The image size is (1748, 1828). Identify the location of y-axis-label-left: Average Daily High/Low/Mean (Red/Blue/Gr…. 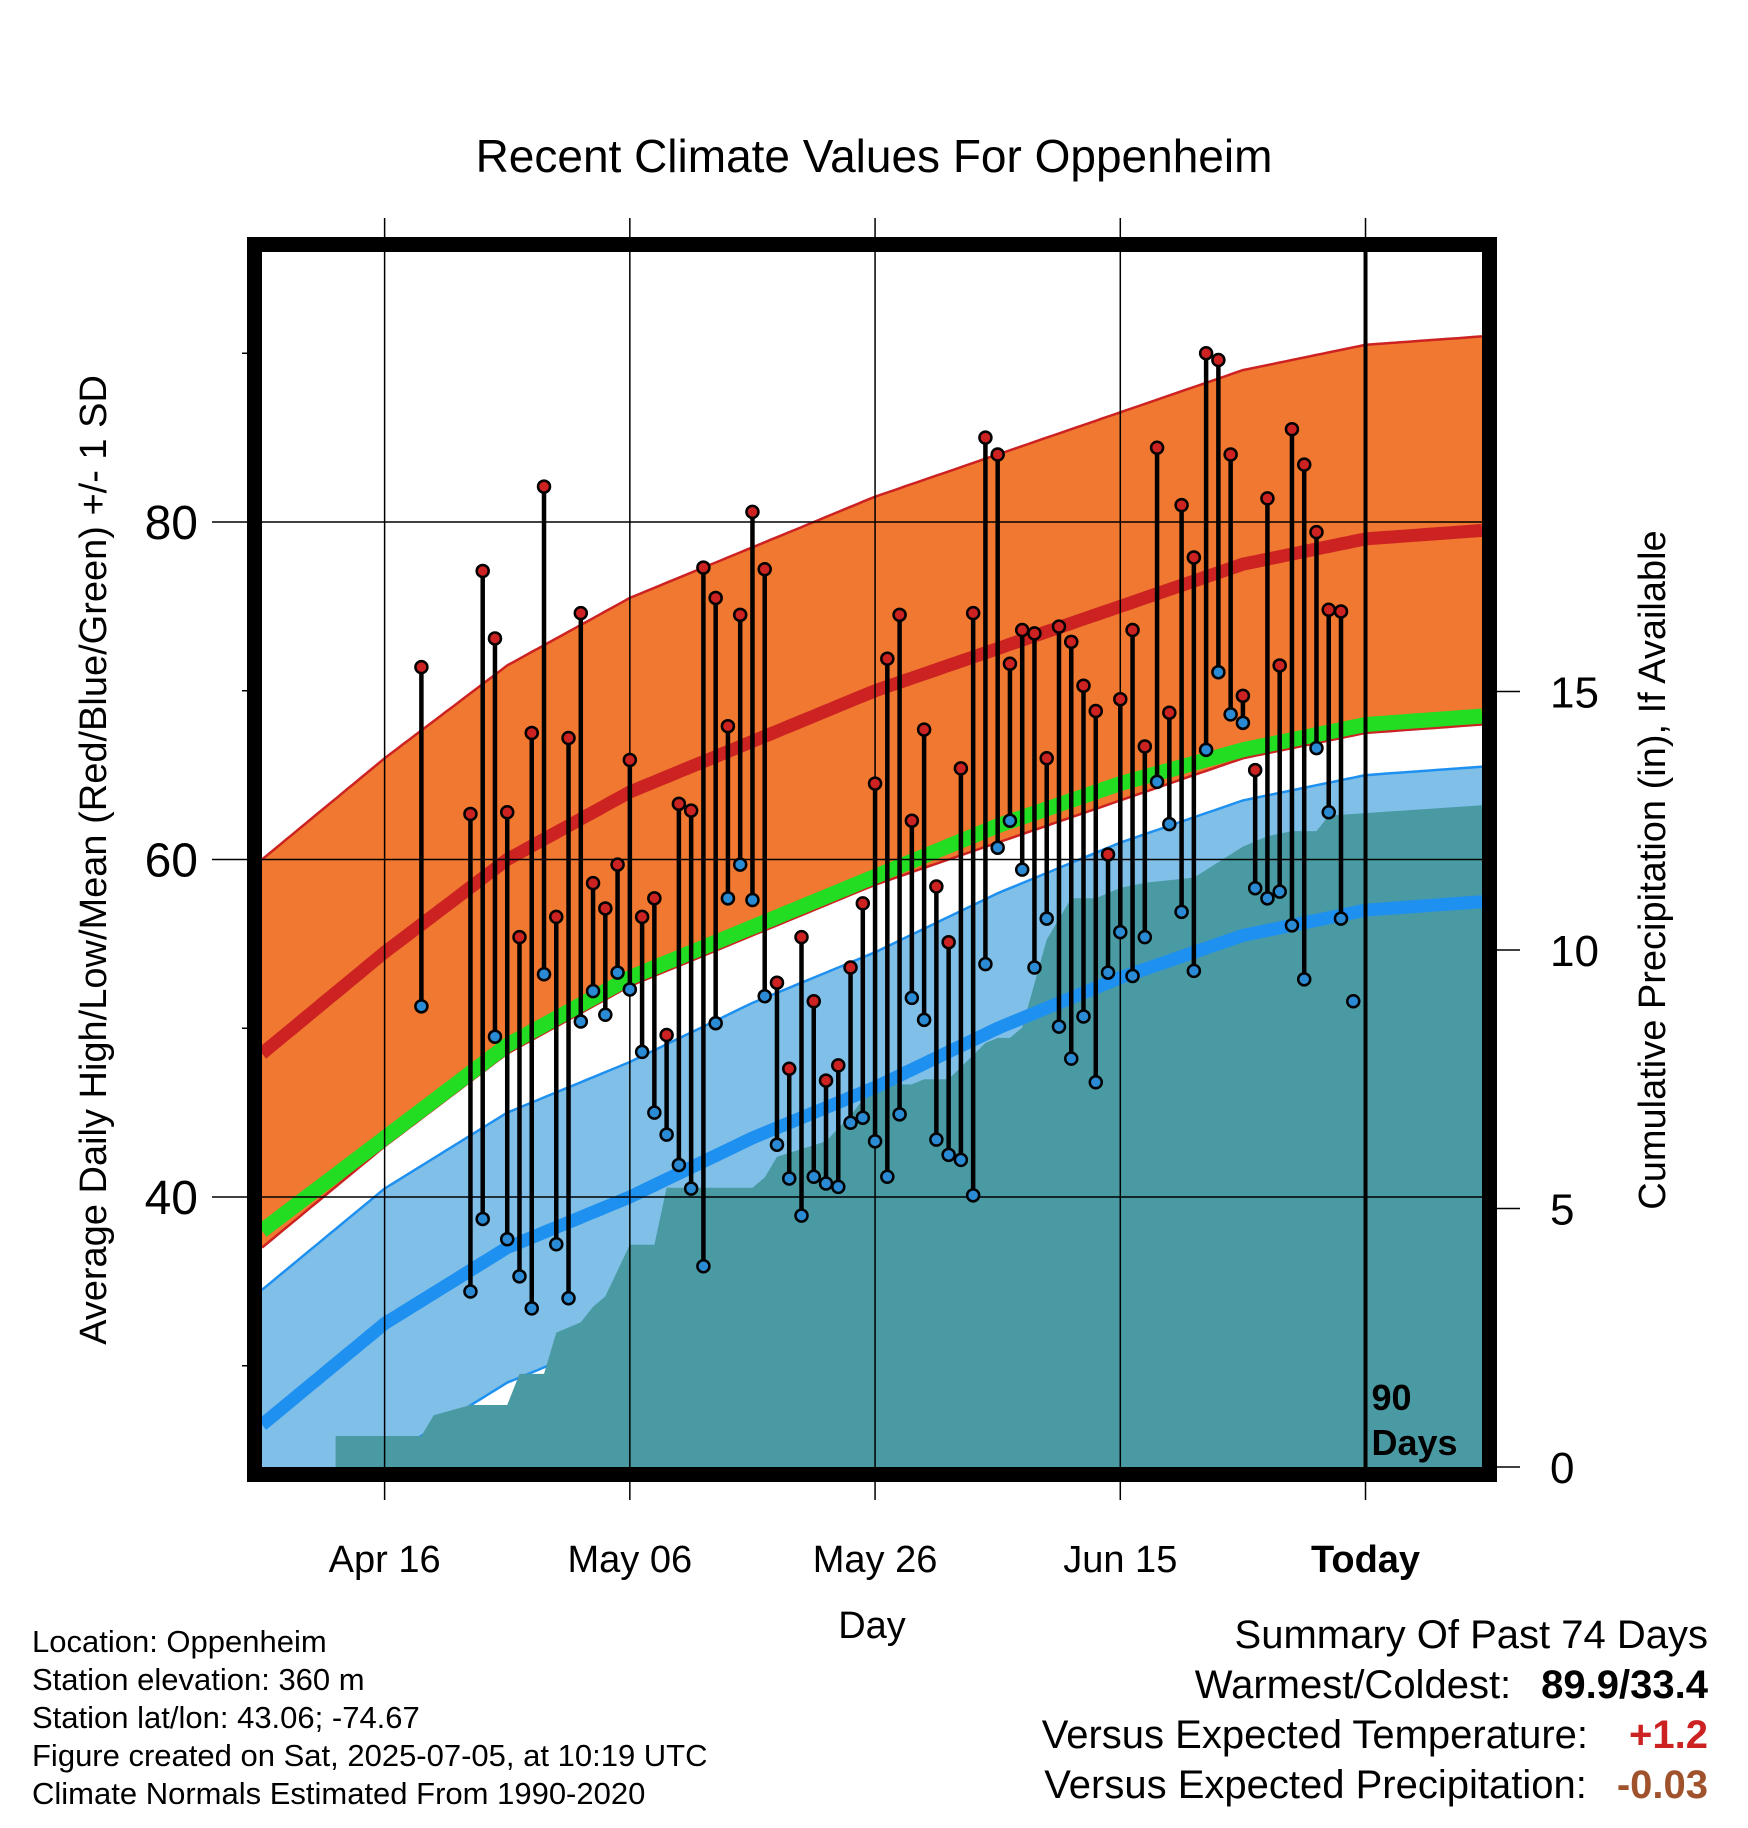
(94, 860).